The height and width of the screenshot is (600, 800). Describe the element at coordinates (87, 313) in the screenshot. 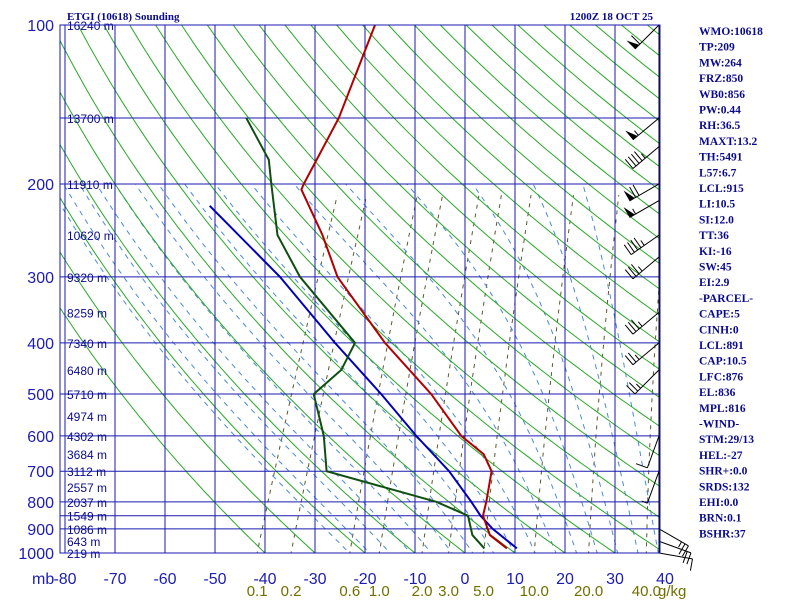

I see `height-label: 8259 m` at that location.